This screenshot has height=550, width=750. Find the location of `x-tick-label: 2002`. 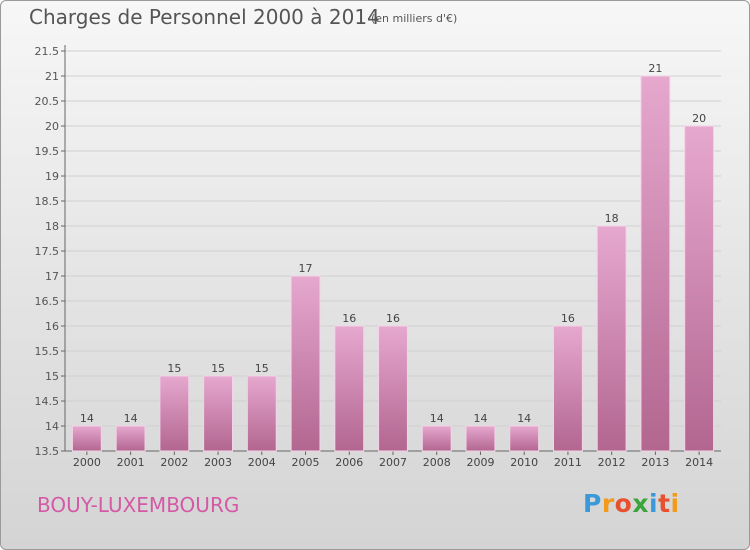

x-tick-label: 2002 is located at coordinates (174, 462).